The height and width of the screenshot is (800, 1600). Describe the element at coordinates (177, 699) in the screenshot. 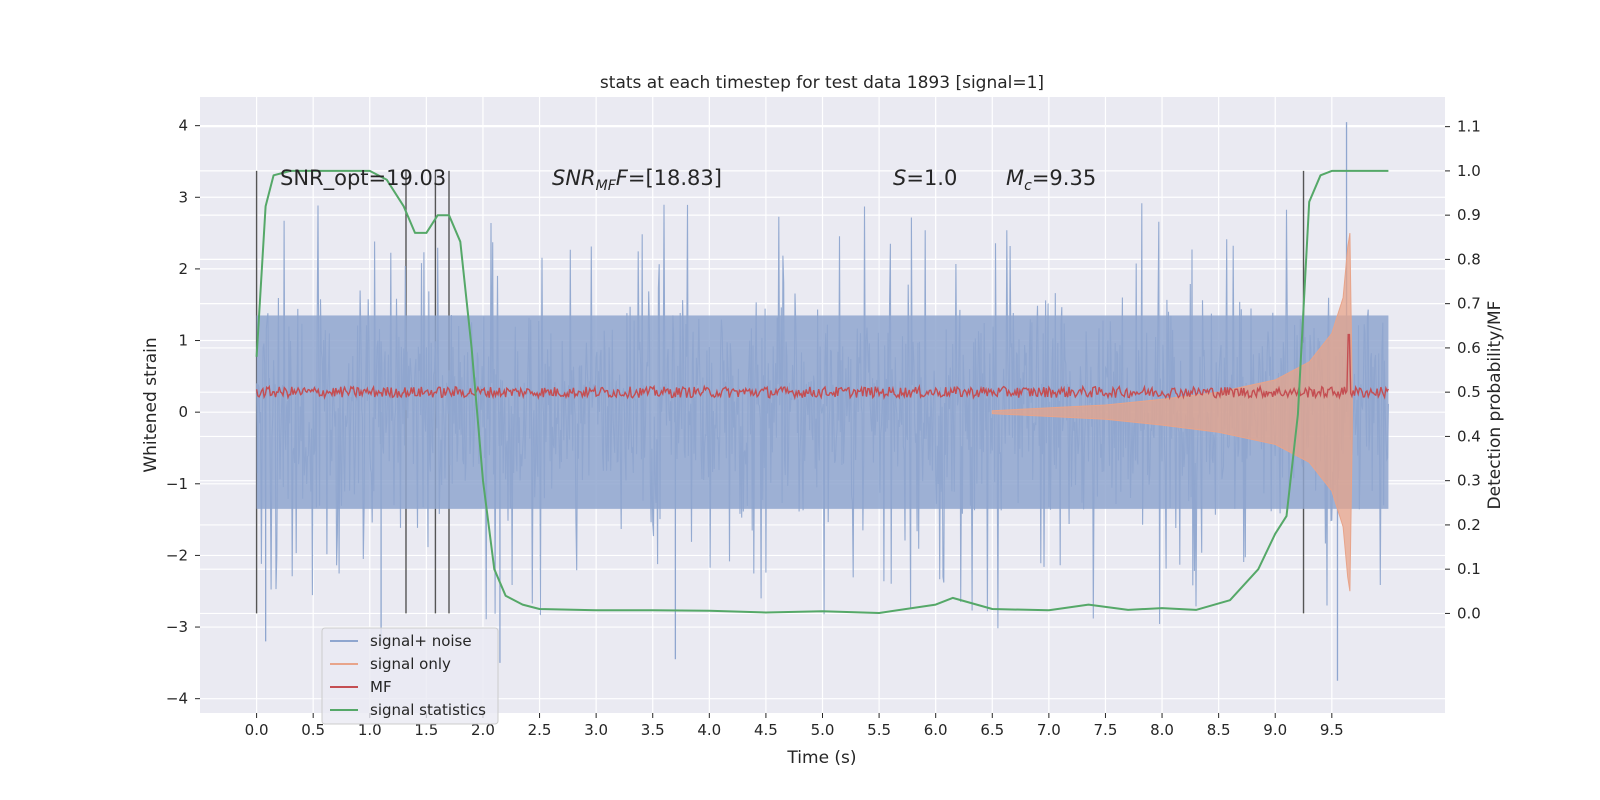

I see `y-left-tick-label: −4` at that location.